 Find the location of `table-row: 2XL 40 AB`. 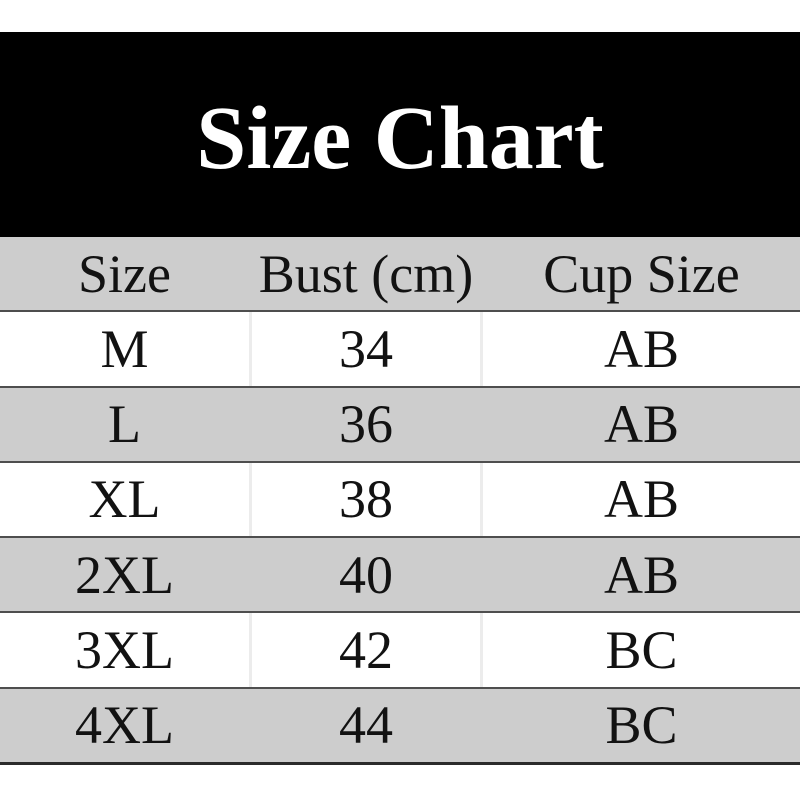

table-row: 2XL 40 AB is located at coordinates (400, 576).